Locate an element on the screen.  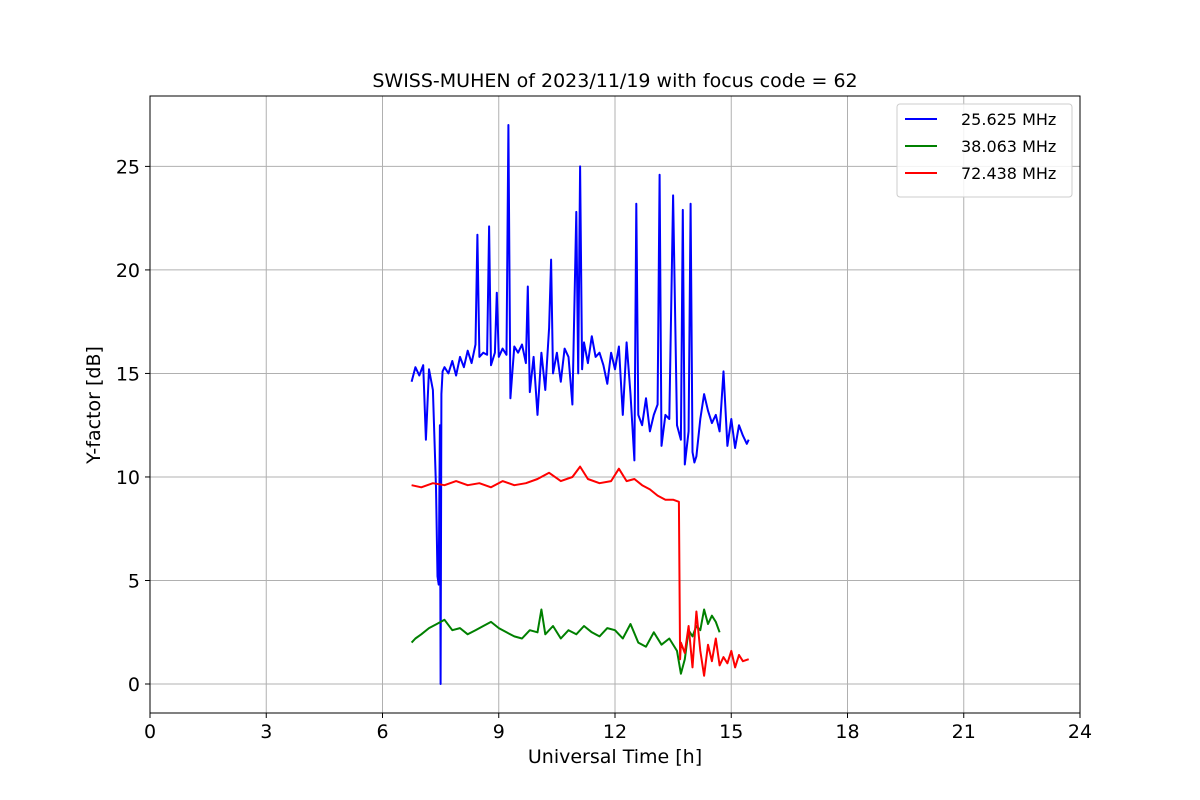
legend-label: 72.438 MHz is located at coordinates (1008, 173).